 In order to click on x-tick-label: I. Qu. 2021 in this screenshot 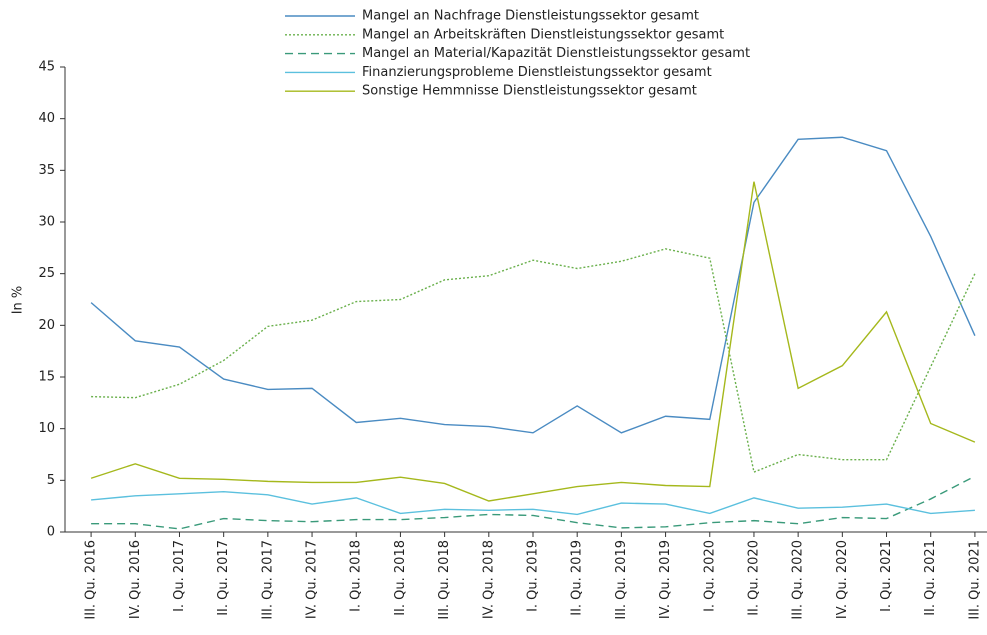, I will do `click(886, 576)`.